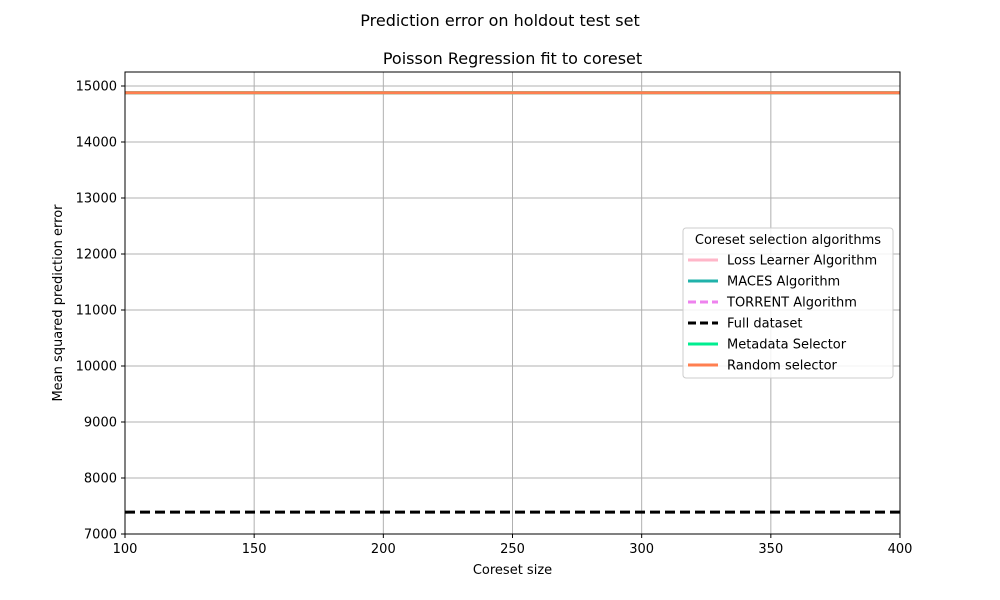 This screenshot has width=1000, height=600. I want to click on legend-label: Metadata Selector, so click(787, 345).